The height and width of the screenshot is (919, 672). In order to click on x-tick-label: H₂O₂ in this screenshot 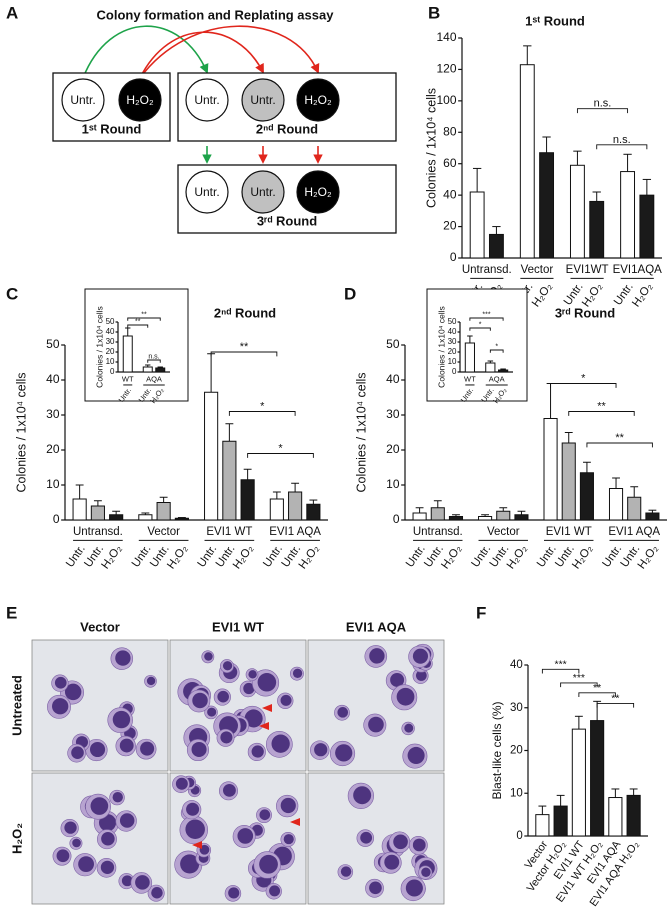, I will do `click(177, 557)`.